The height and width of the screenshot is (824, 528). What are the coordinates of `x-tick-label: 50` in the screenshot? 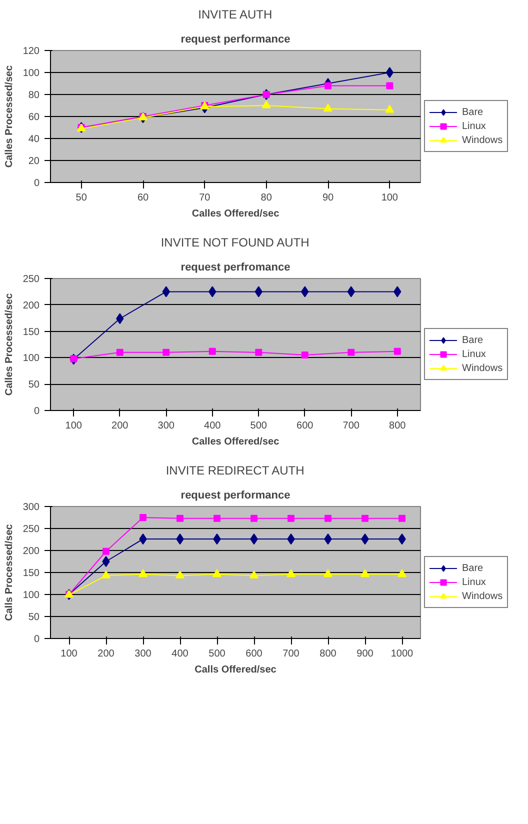 It's located at (82, 198).